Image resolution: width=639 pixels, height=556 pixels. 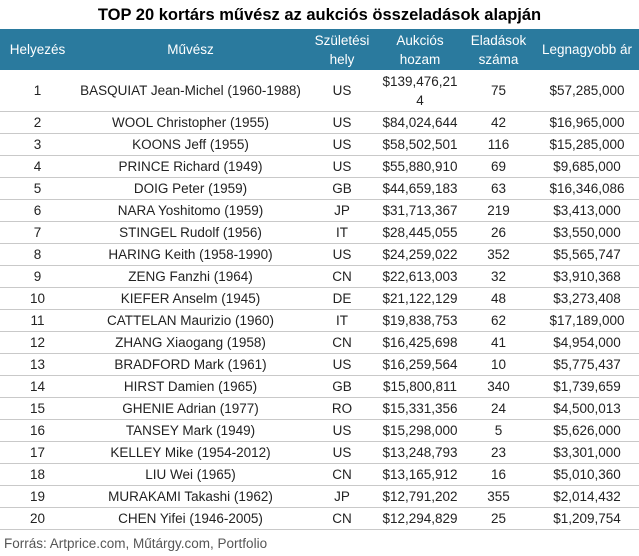 What do you see at coordinates (37, 298) in the screenshot?
I see `cell-rank: 10` at bounding box center [37, 298].